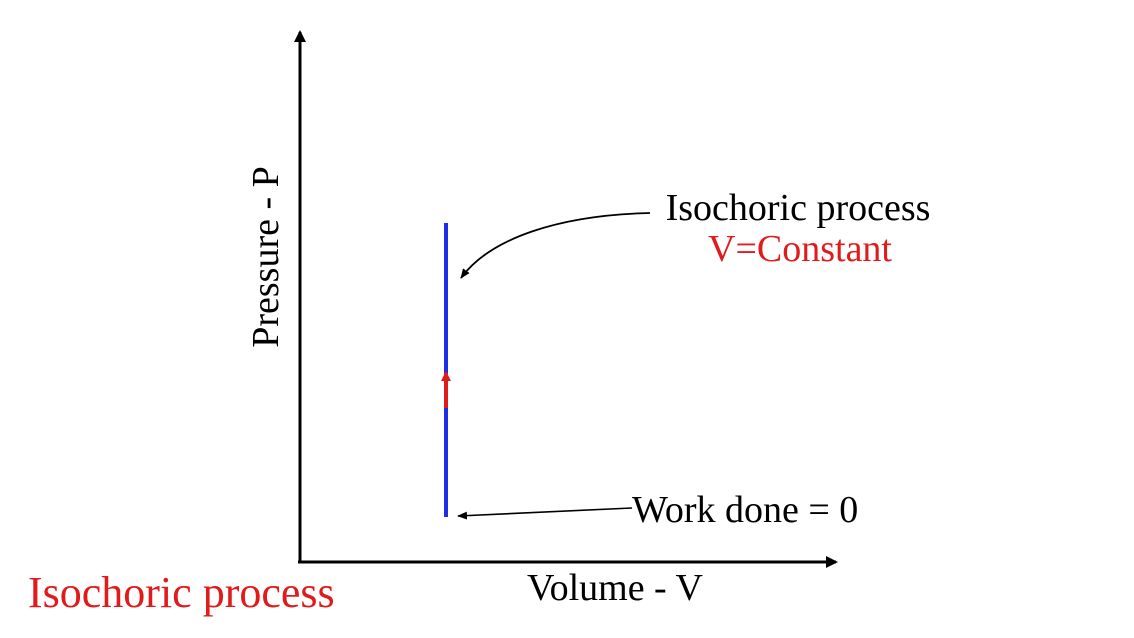 This screenshot has width=1134, height=638. I want to click on process-annotation-title: Isochoric process, so click(798, 208).